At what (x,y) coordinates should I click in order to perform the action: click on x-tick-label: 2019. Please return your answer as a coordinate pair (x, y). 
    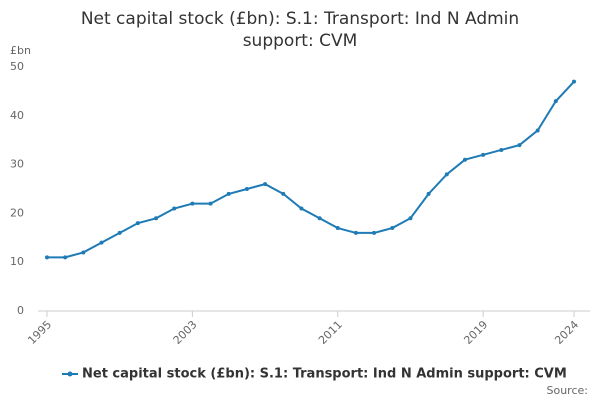
    Looking at the image, I should click on (475, 332).